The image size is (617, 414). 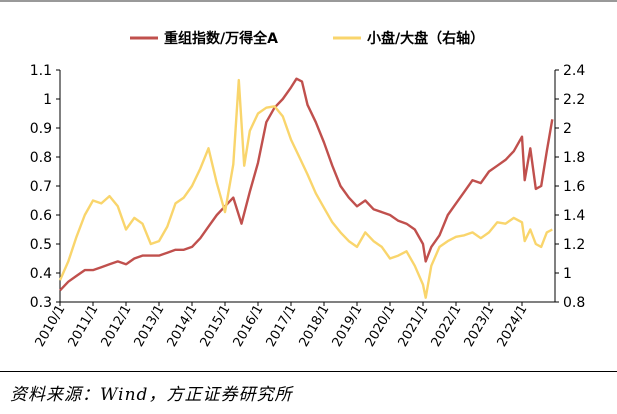 I want to click on x-tick-label: 2023/1, so click(x=480, y=326).